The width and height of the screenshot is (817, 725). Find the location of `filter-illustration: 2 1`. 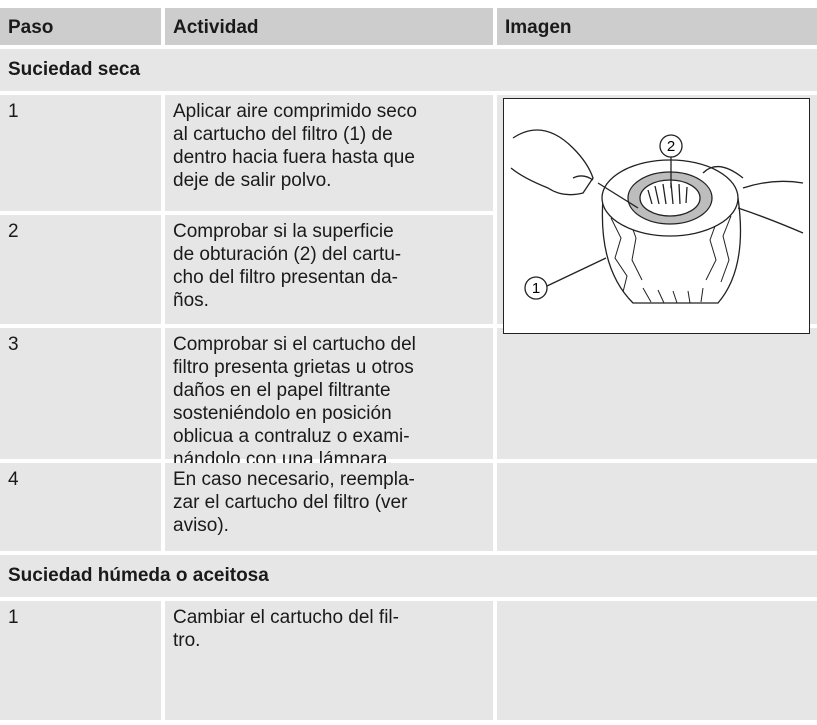

filter-illustration: 2 1 is located at coordinates (656, 216).